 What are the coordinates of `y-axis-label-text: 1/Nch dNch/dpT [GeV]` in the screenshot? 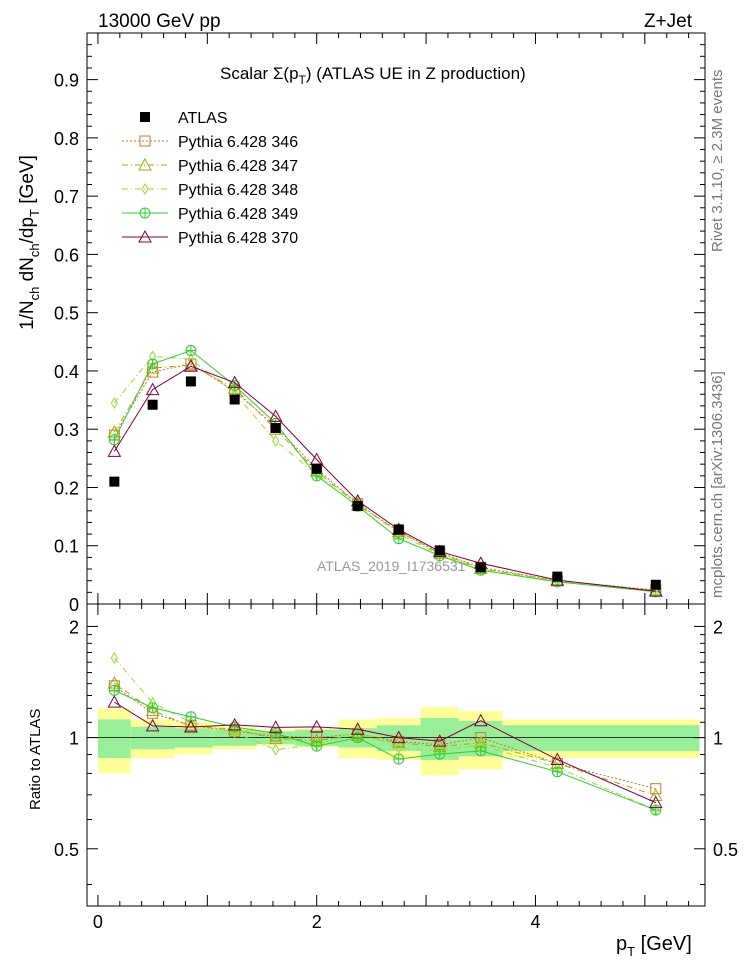 It's located at (29, 242).